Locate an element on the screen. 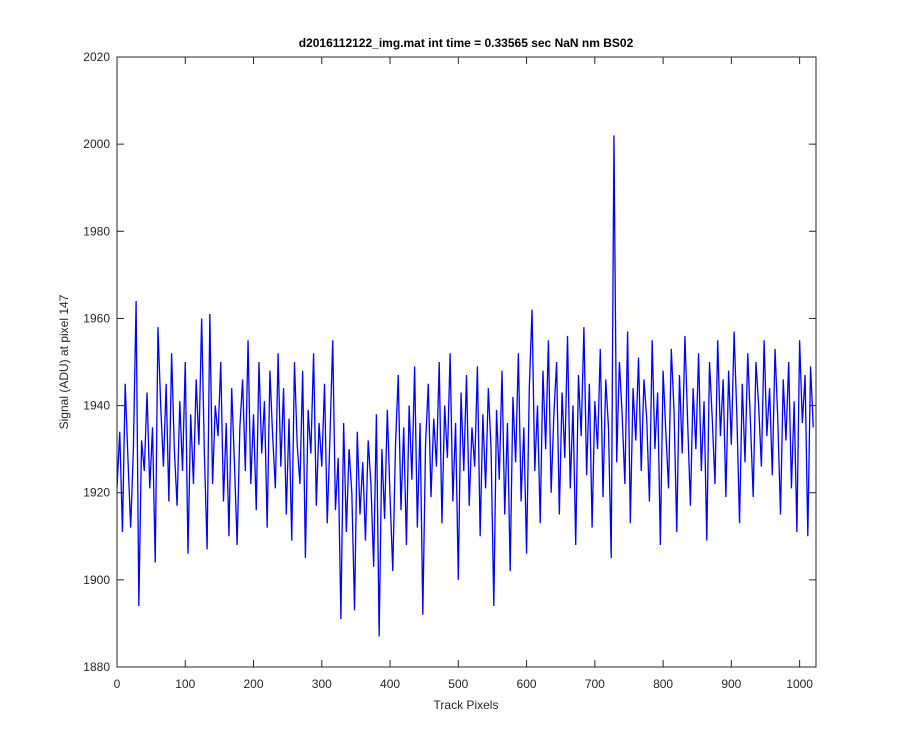 This screenshot has width=900, height=755. x-tick-label: 300 is located at coordinates (322, 684).